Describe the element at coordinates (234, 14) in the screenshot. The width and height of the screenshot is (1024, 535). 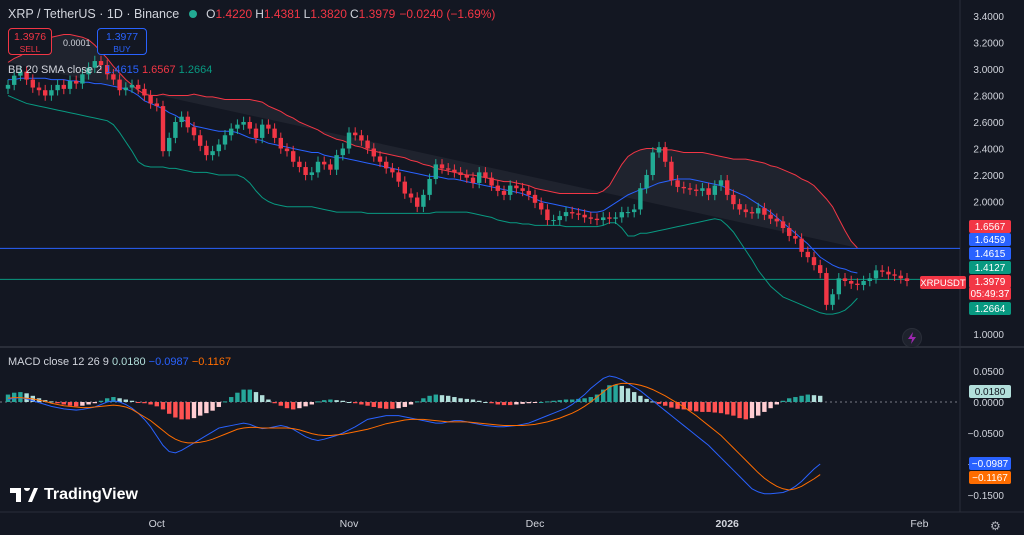
I see `ohlc-open: 1.4220` at that location.